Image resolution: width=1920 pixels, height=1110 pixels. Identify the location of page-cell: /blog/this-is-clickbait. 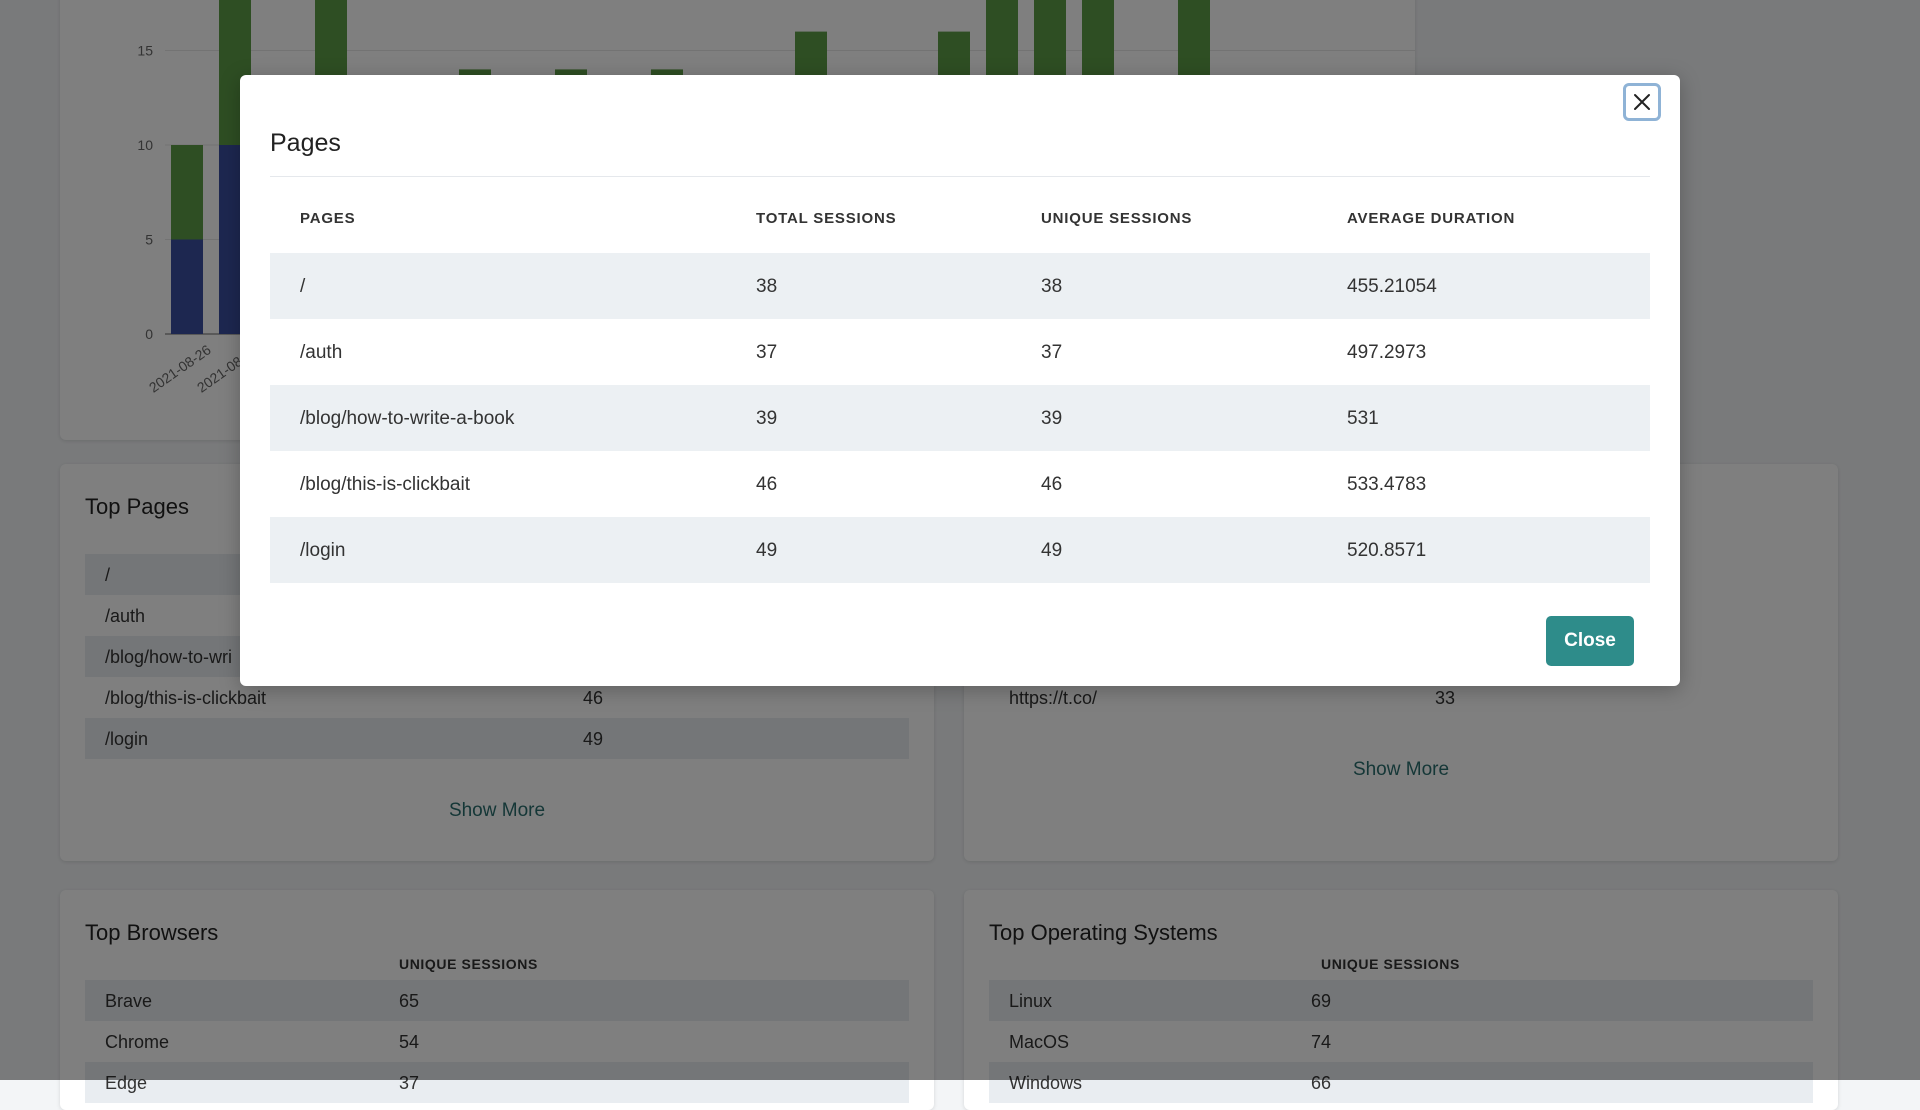
(385, 484).